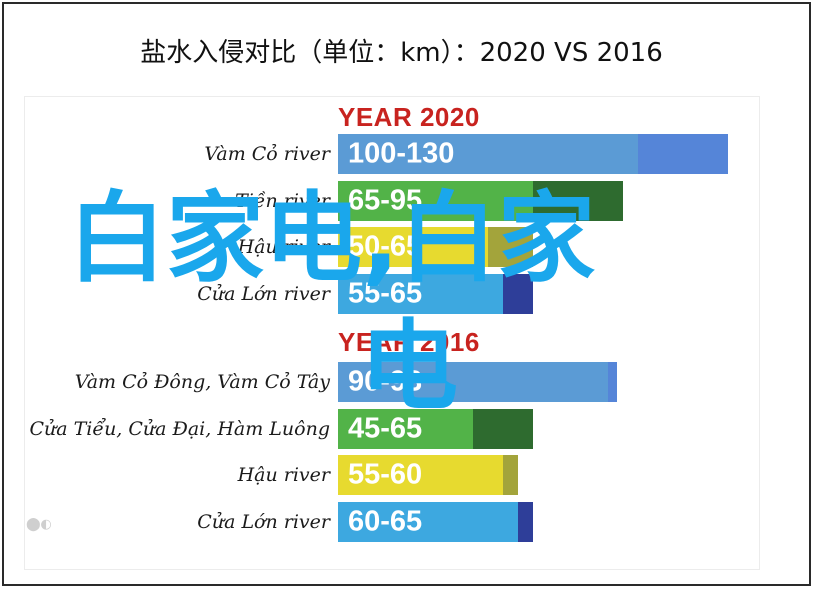 Image resolution: width=815 pixels, height=590 pixels. I want to click on chart-title: 盐水入侵对比（单位：km）：2020 VS 2016, so click(401, 53).